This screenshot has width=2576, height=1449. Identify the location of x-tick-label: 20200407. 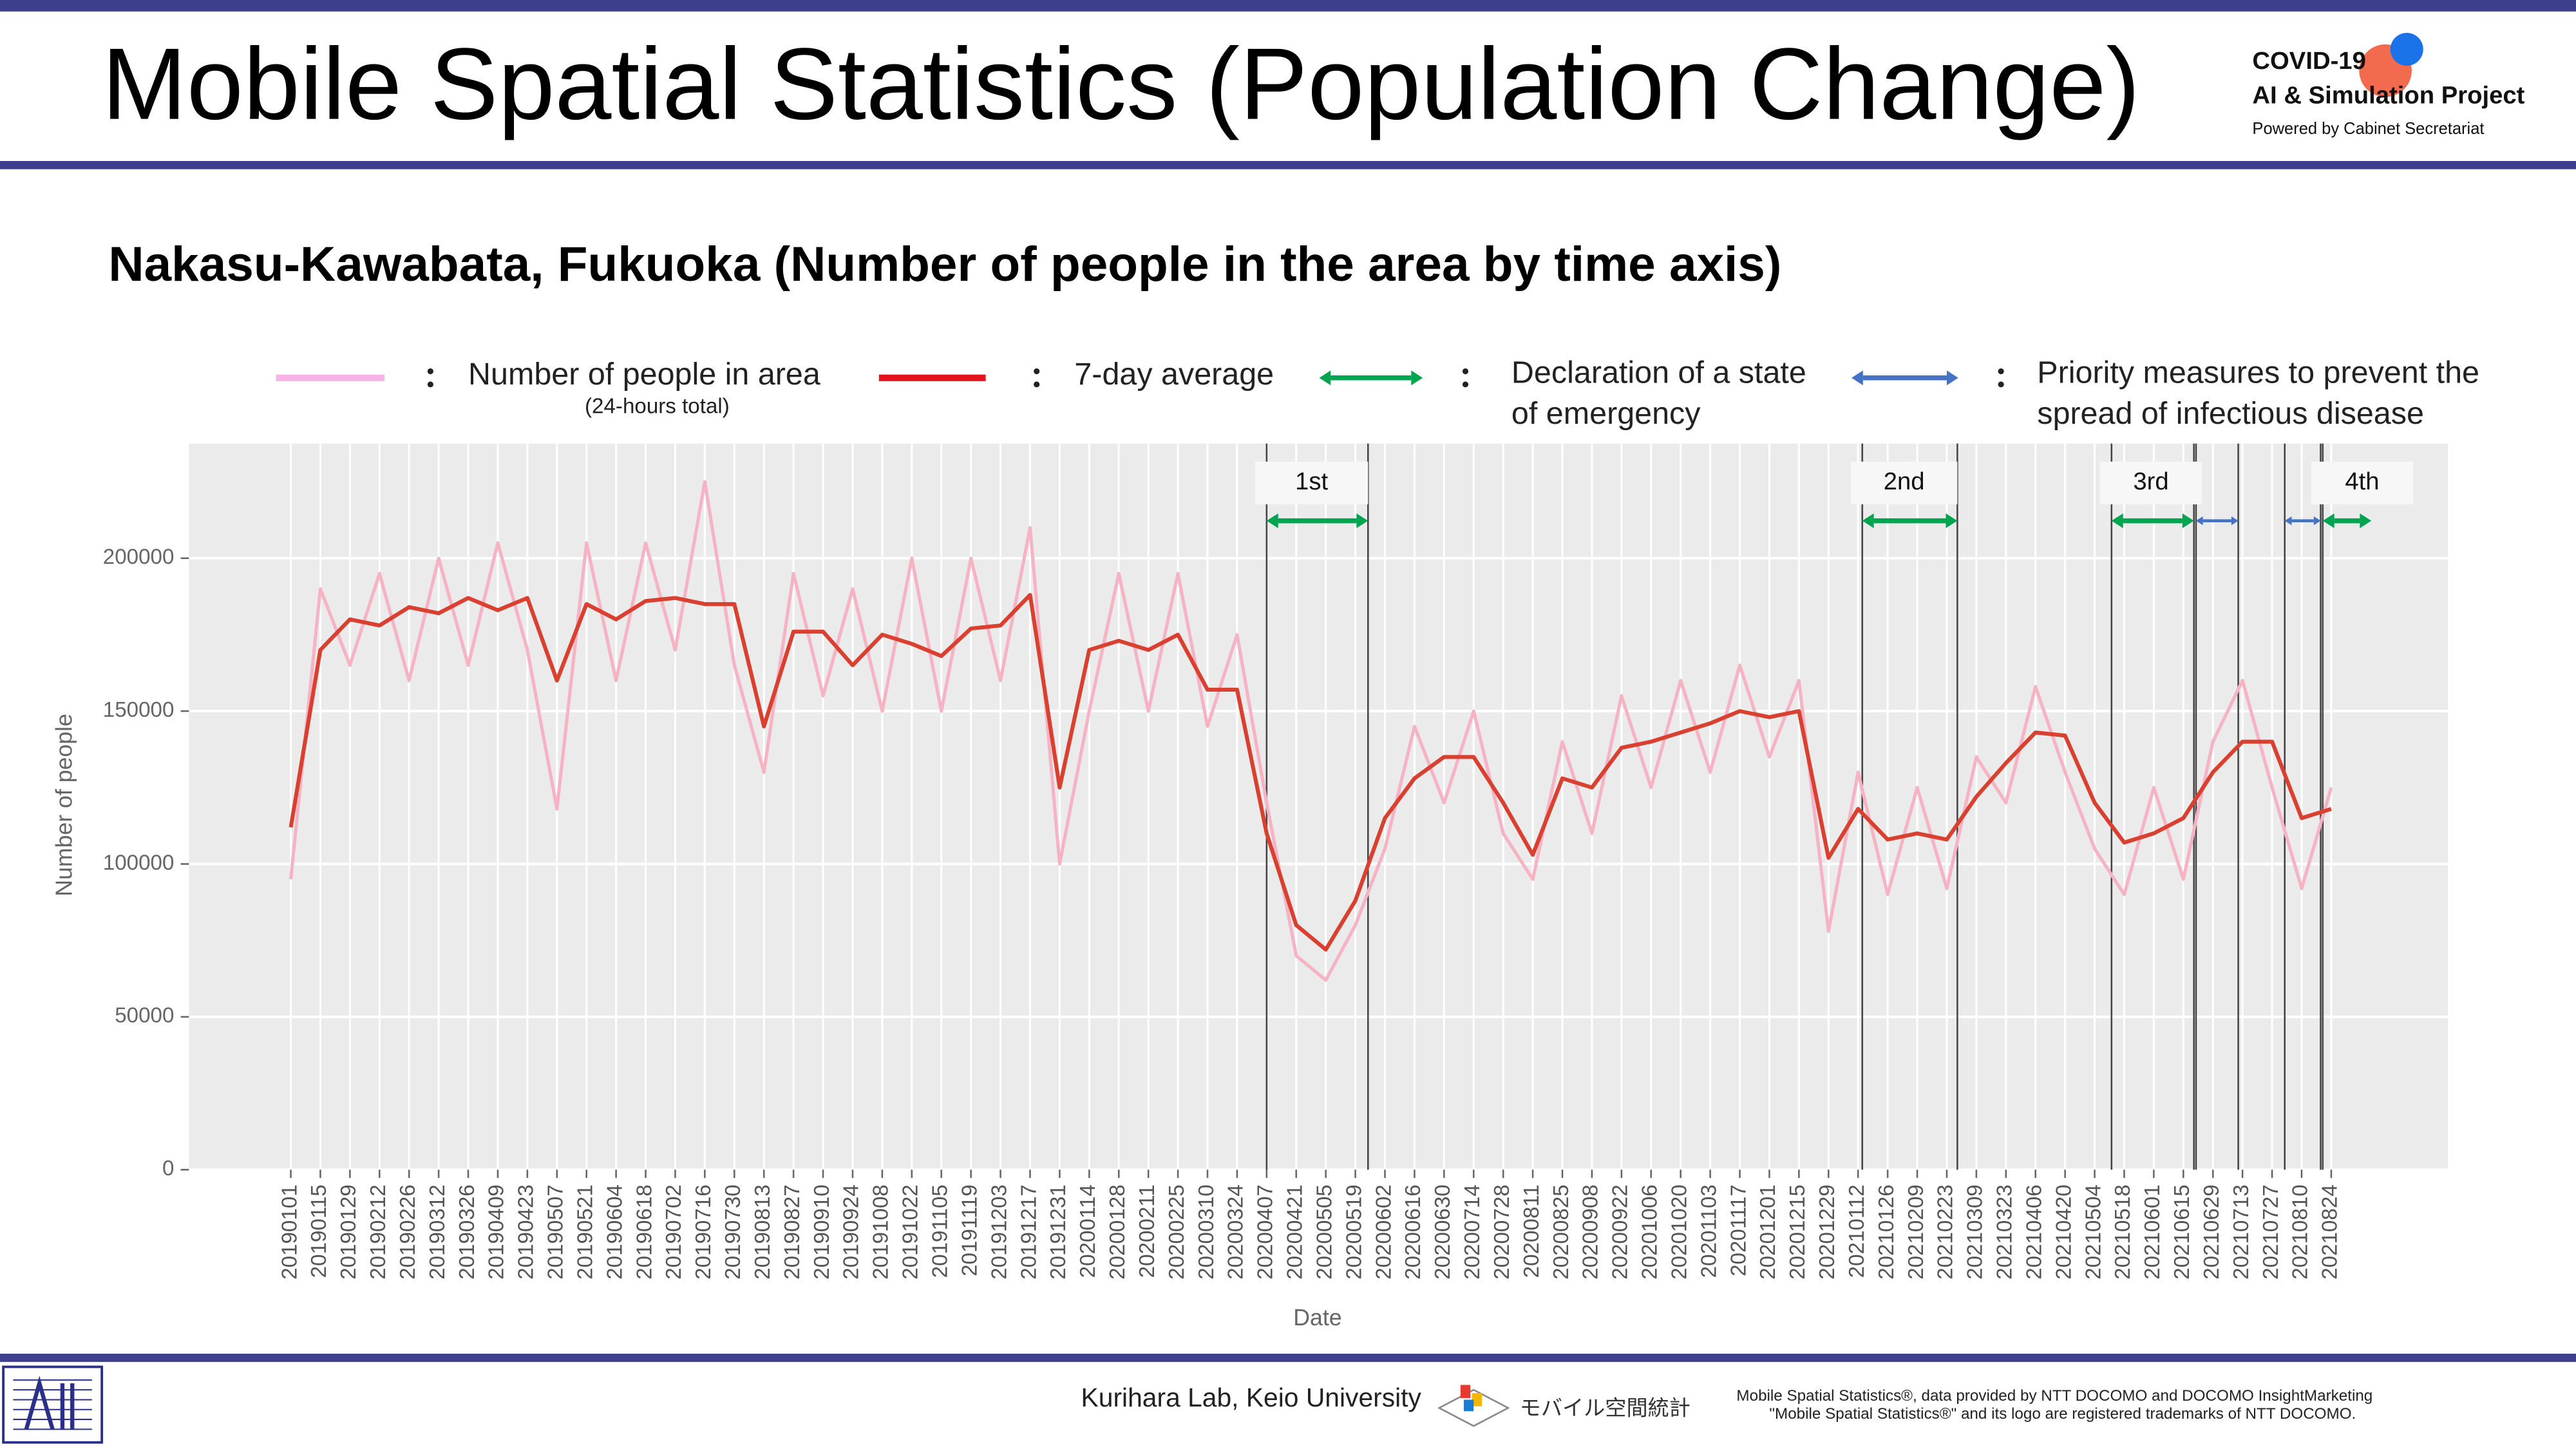
(1266, 1232).